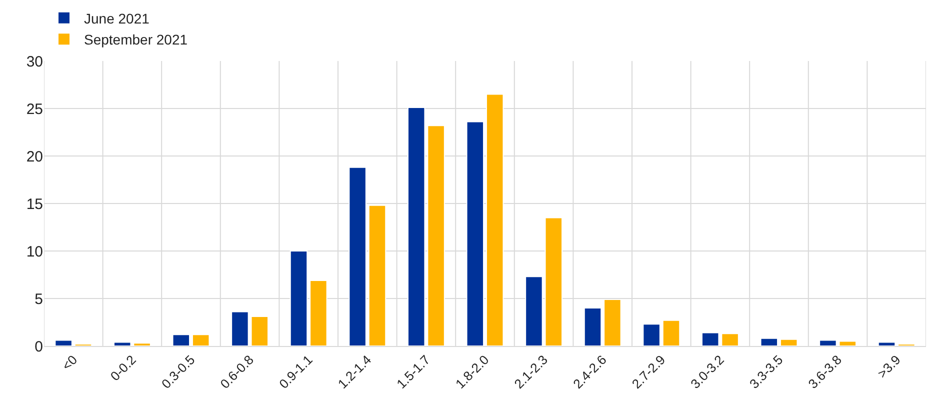  I want to click on legend-label: June 2021, so click(117, 18).